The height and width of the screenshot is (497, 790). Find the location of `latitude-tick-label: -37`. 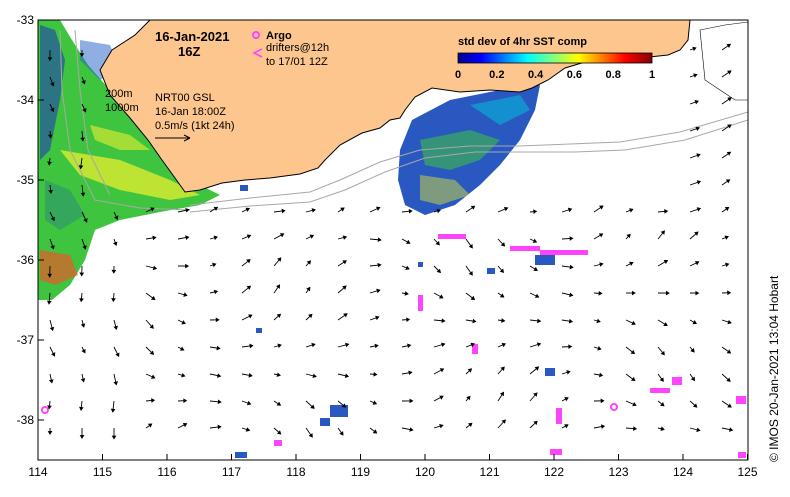

latitude-tick-label: -37 is located at coordinates (26, 340).